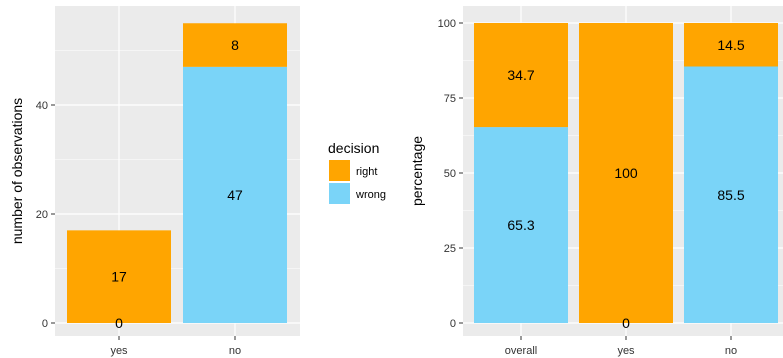 This screenshot has width=783, height=358. I want to click on legend-label-right: right, so click(366, 172).